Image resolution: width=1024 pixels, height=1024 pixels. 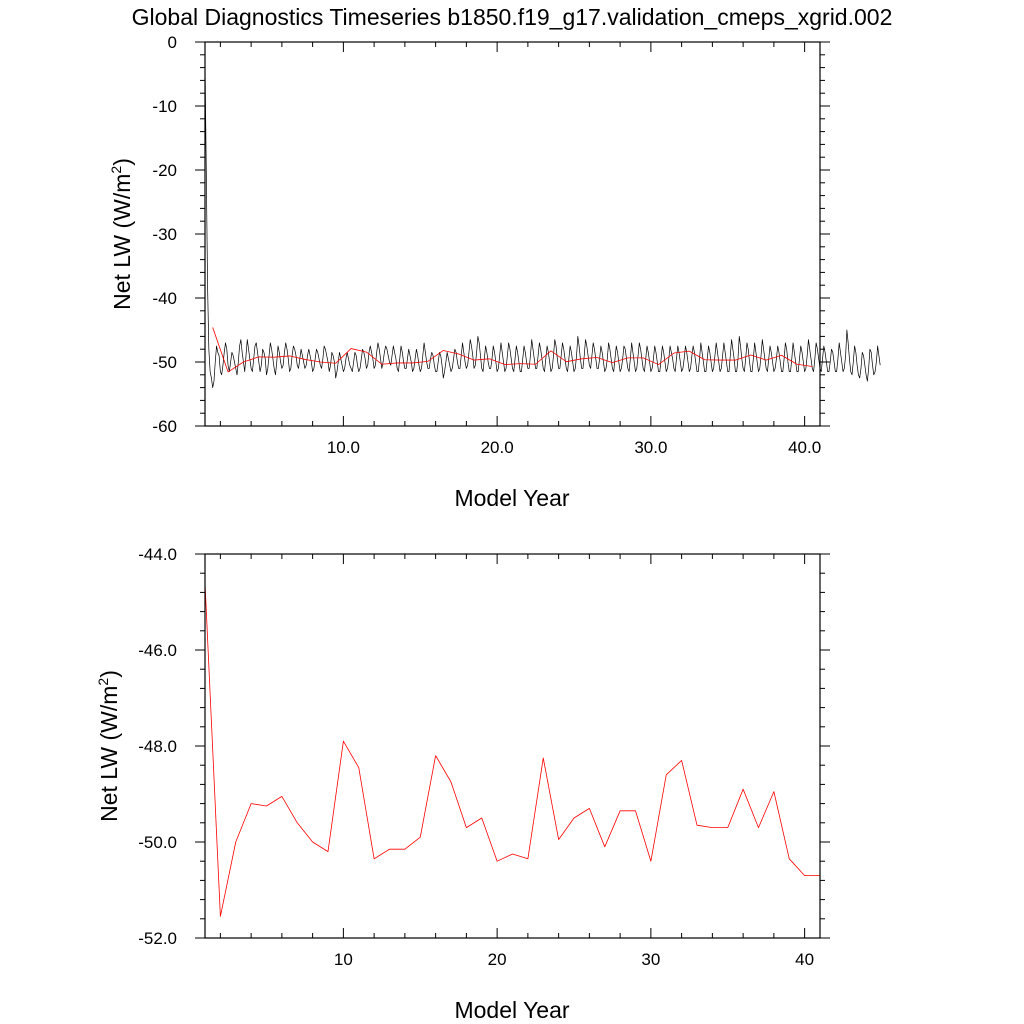 What do you see at coordinates (157, 650) in the screenshot?
I see `annual-y-tick-label: -46.0` at bounding box center [157, 650].